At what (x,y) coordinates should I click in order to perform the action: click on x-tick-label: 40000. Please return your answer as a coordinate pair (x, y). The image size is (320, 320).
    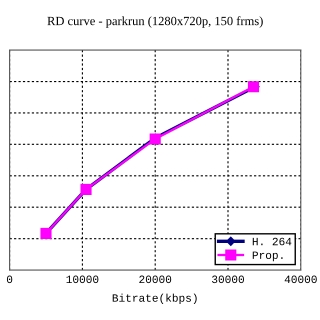
    Looking at the image, I should click on (300, 280).